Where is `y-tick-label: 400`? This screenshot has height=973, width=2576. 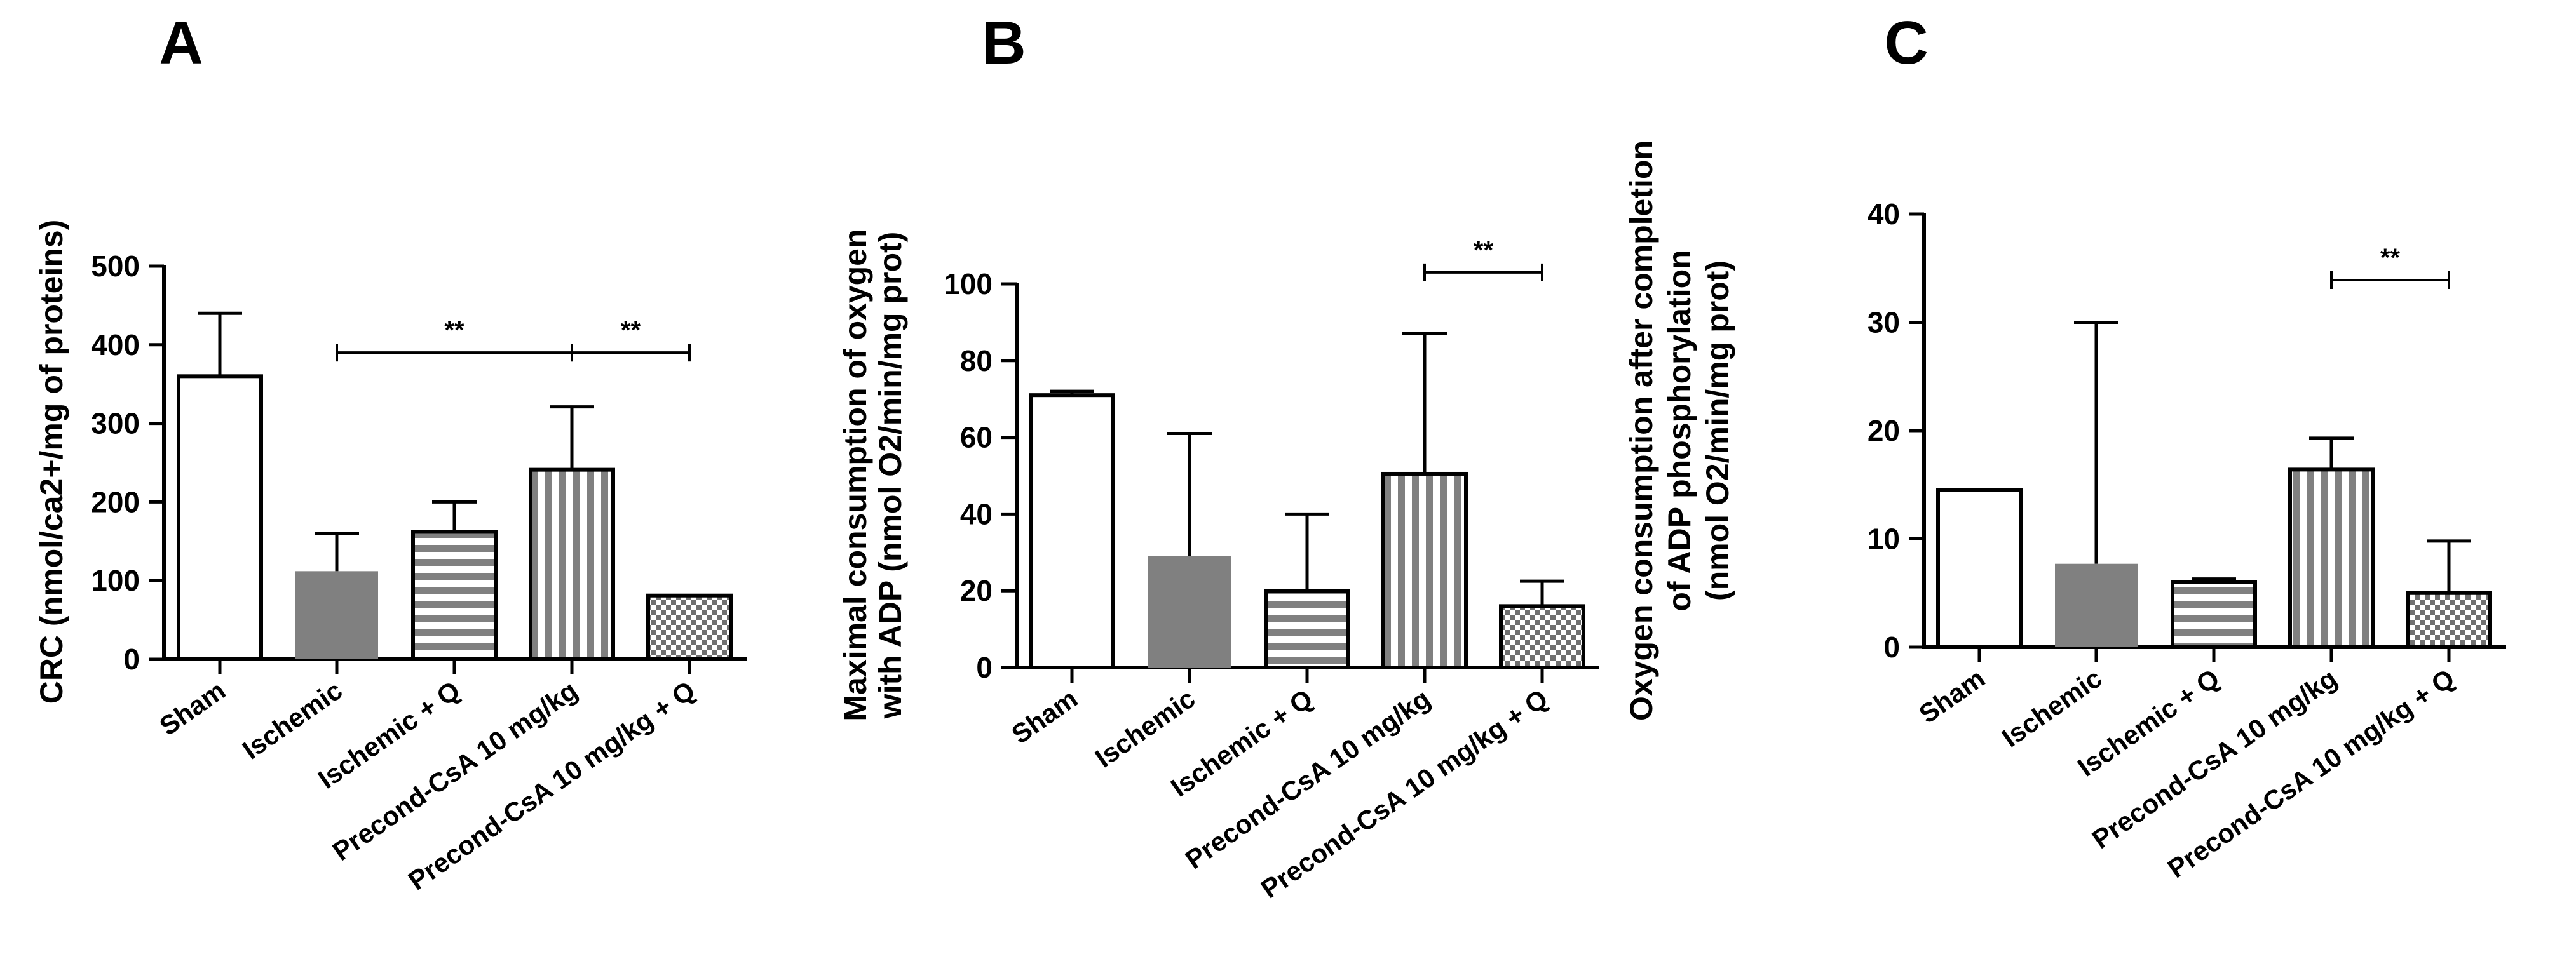 y-tick-label: 400 is located at coordinates (116, 344).